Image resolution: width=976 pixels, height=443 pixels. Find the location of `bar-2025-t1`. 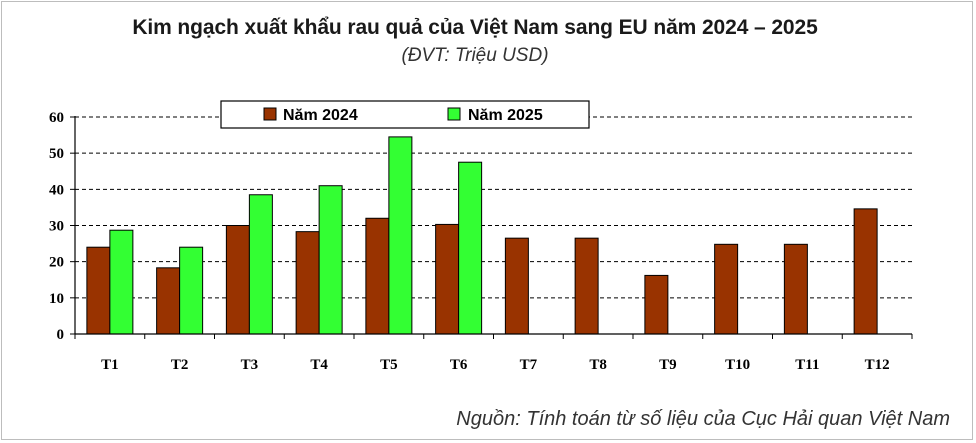

bar-2025-t1 is located at coordinates (121, 282).